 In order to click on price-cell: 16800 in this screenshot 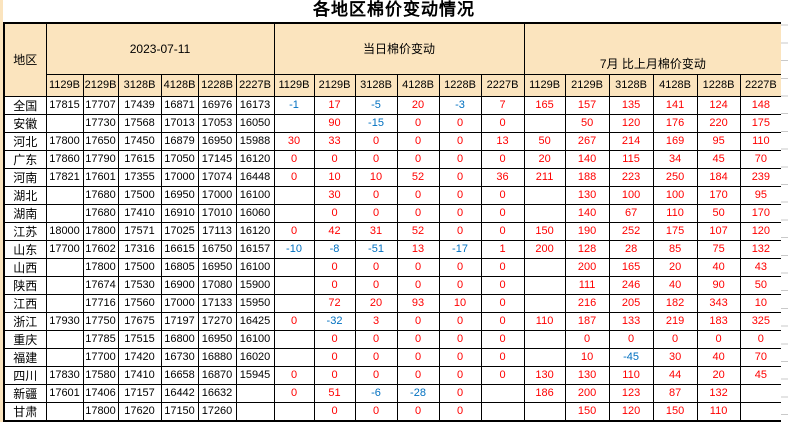, I will do `click(179, 339)`.